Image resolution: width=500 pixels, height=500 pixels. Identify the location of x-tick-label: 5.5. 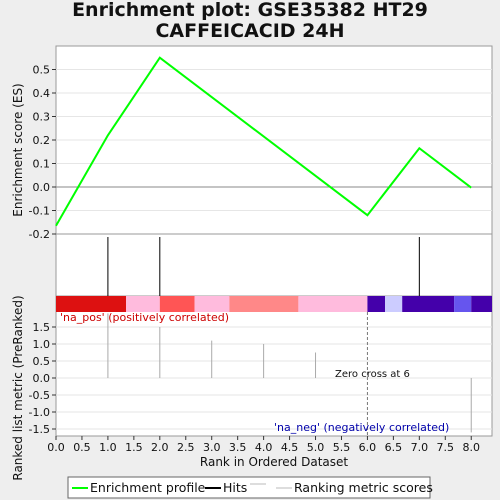
(342, 447).